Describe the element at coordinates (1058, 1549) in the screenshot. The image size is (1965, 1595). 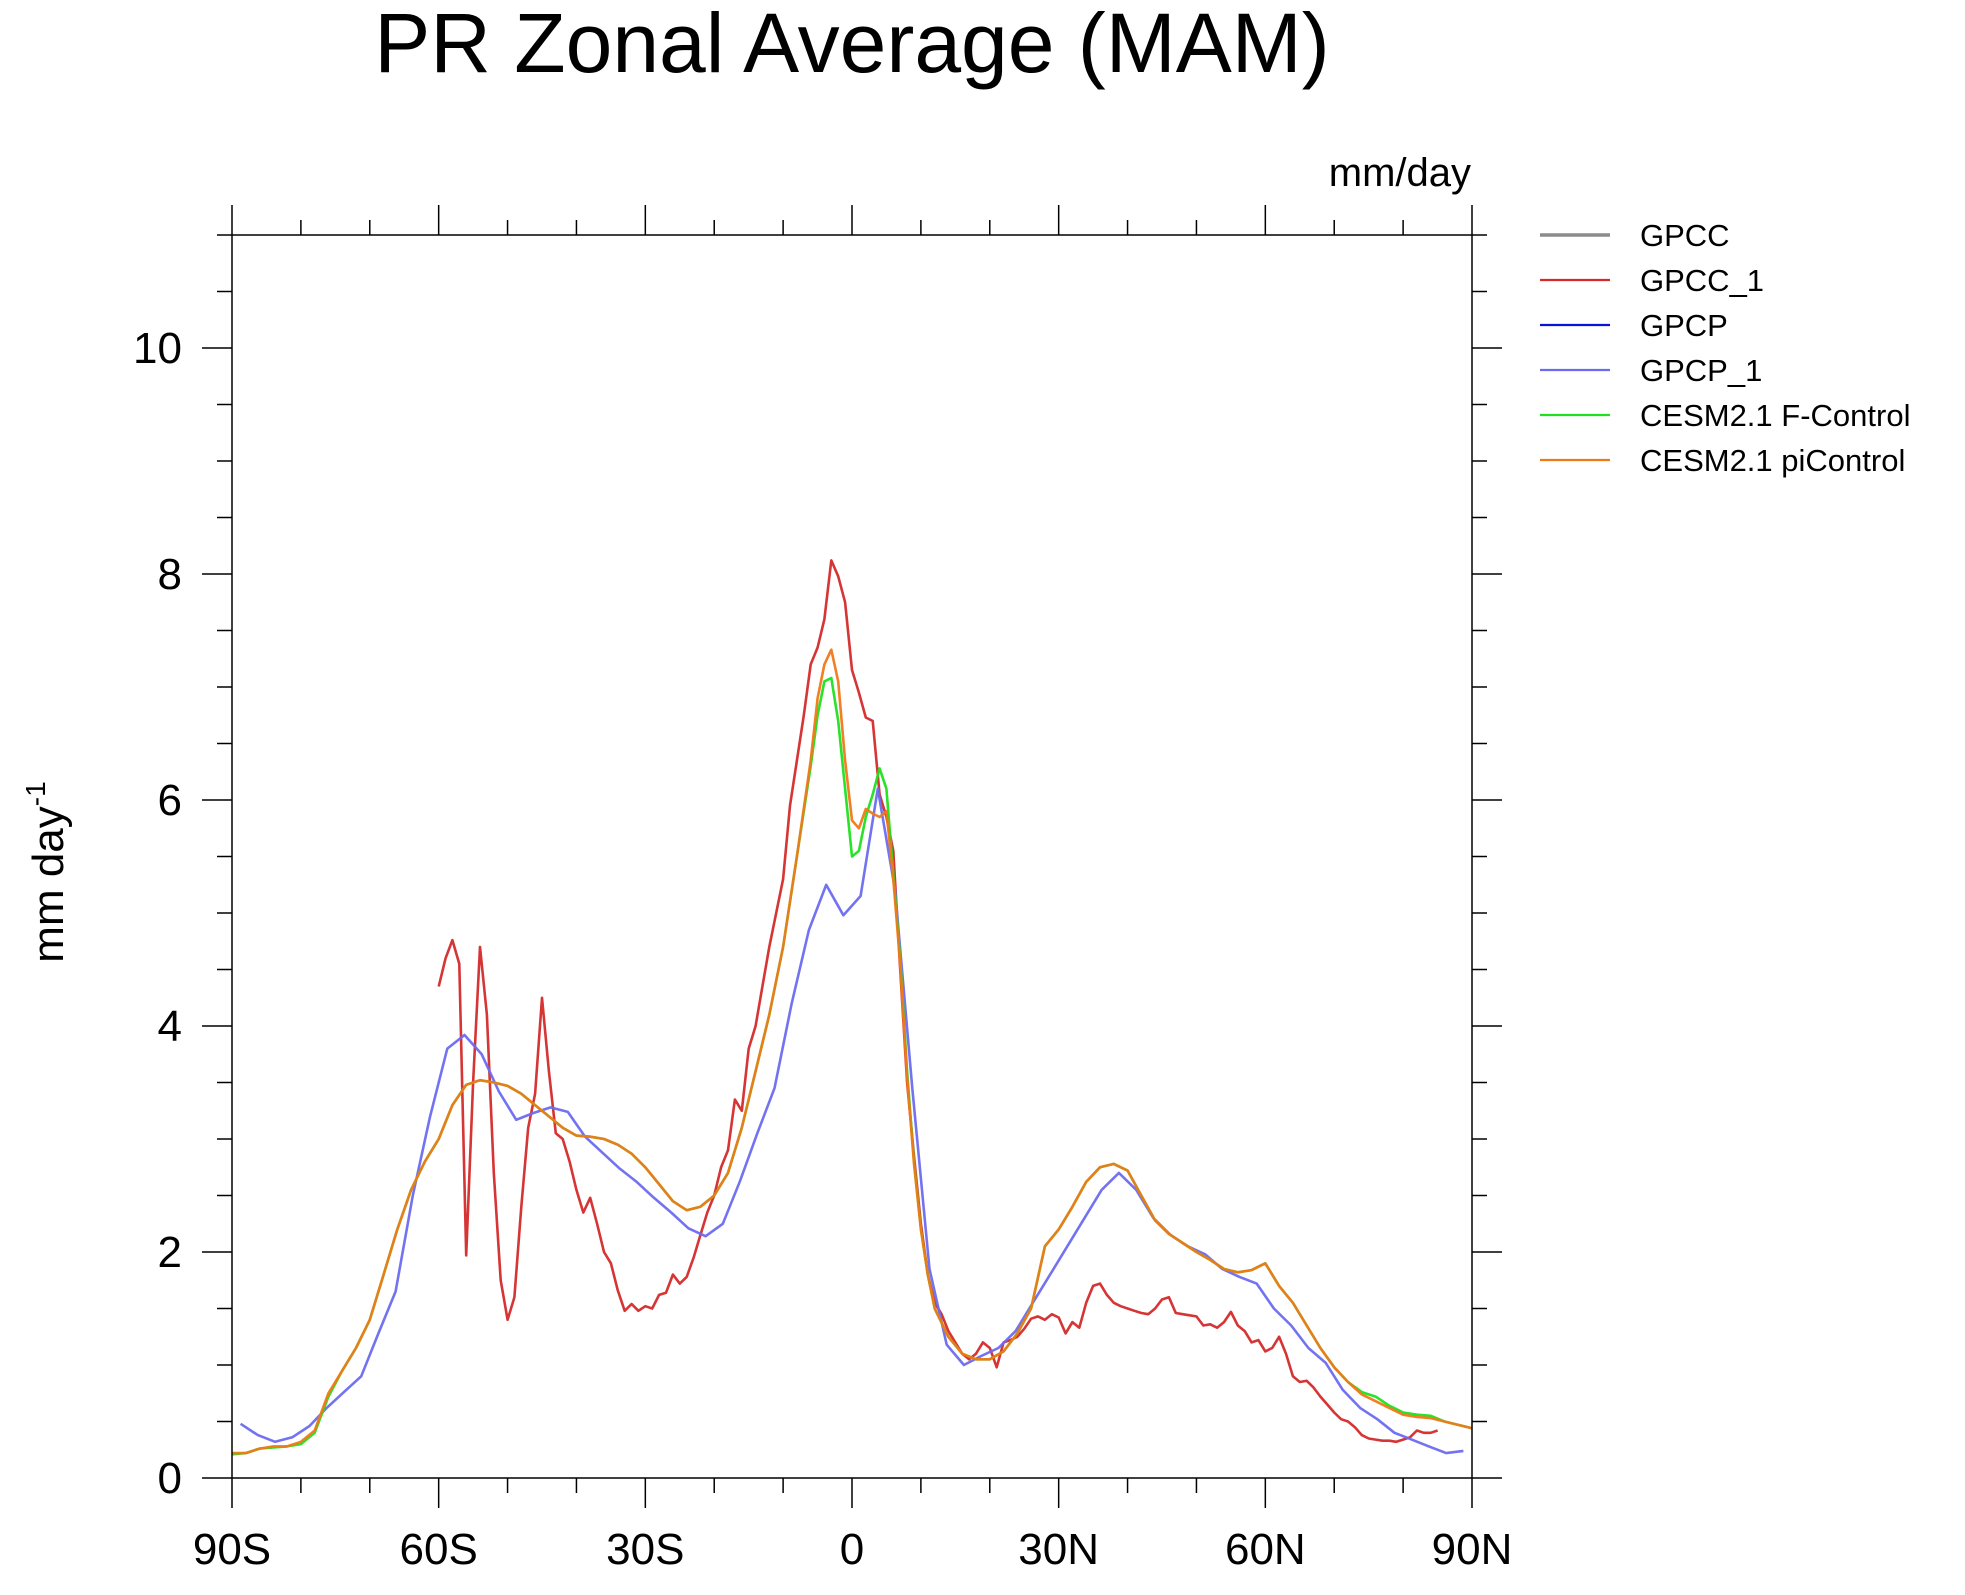
I see `x-tick-label: 30N` at that location.